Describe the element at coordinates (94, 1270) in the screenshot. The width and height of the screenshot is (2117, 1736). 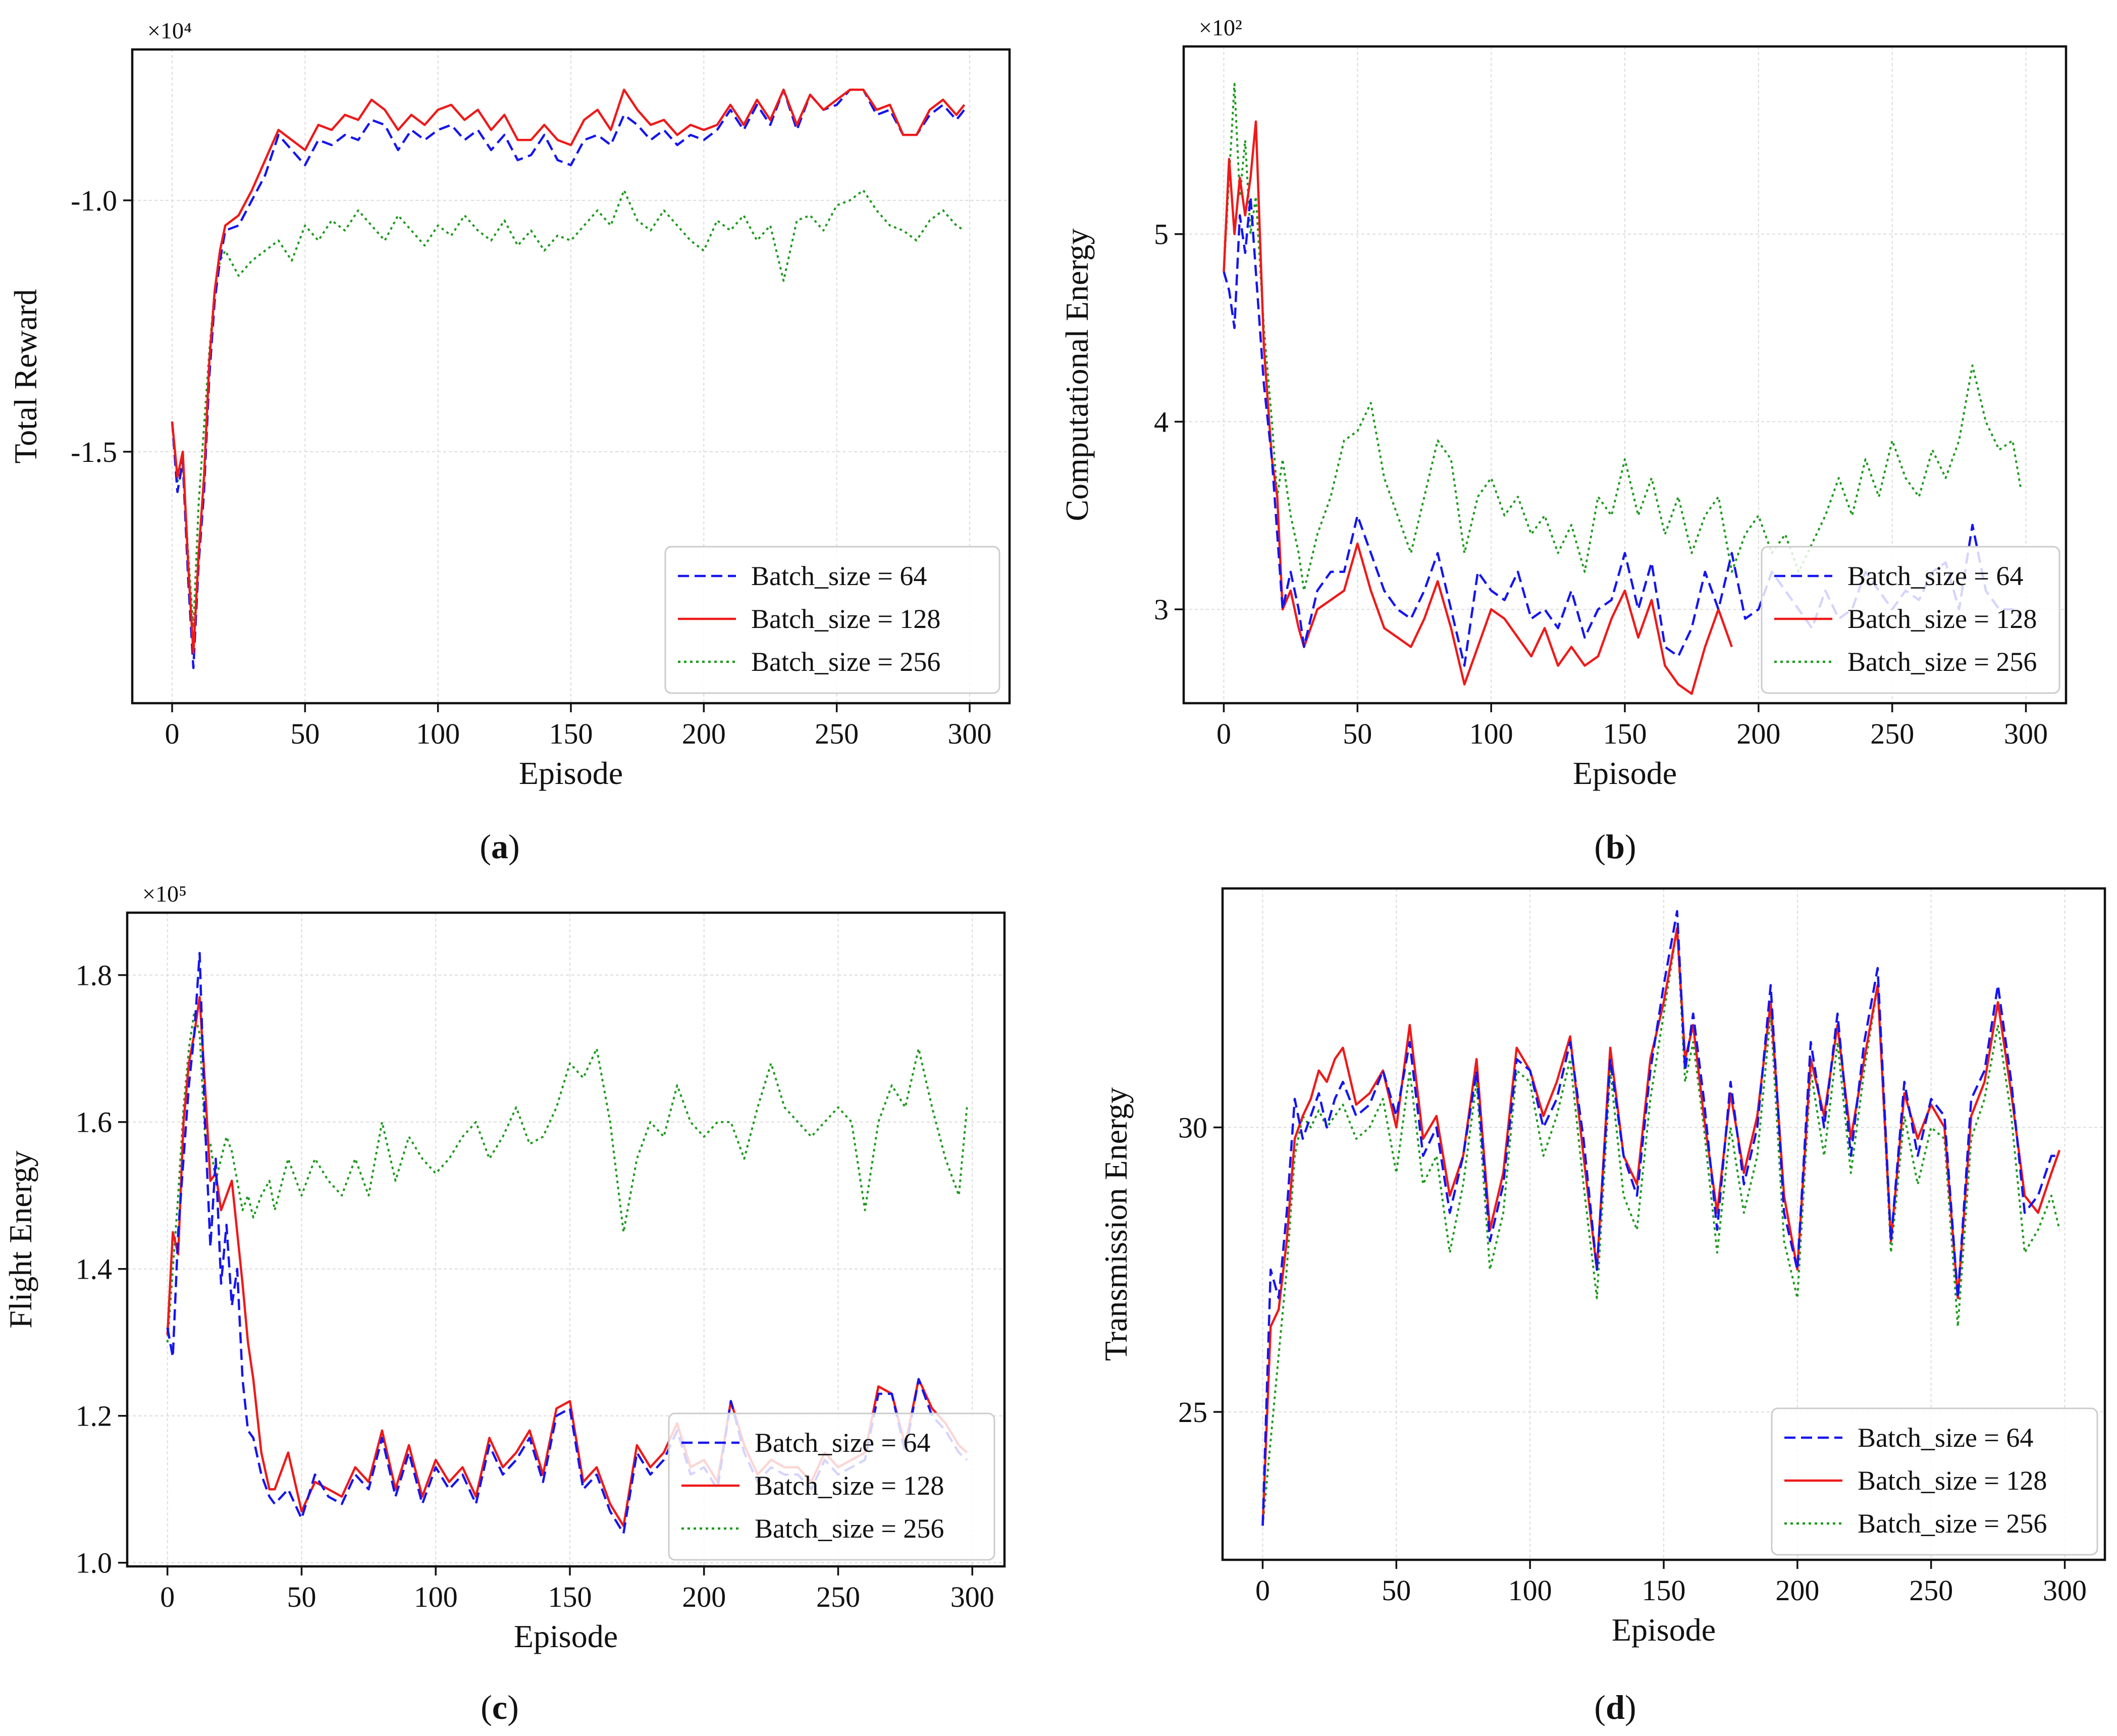
I see `y-tick-label: 1.4` at that location.